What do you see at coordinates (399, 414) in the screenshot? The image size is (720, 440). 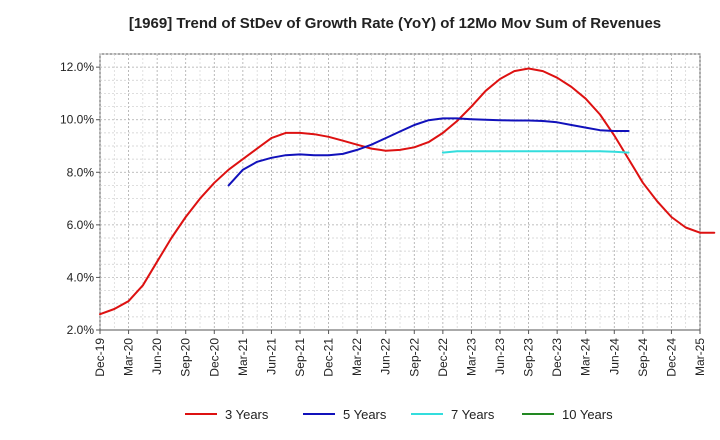 I see `legend: 3 Years 5 Years 7 Years 10 Years` at bounding box center [399, 414].